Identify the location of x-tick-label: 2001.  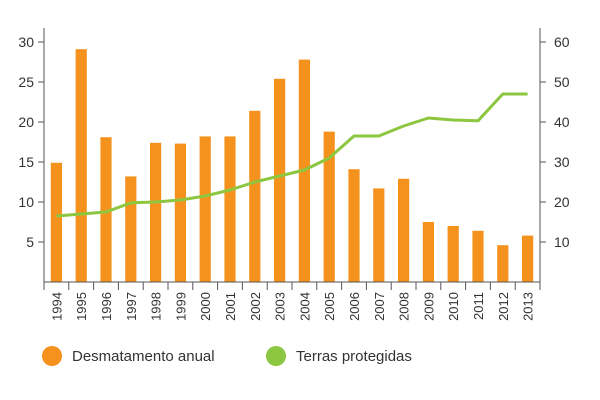
(230, 306).